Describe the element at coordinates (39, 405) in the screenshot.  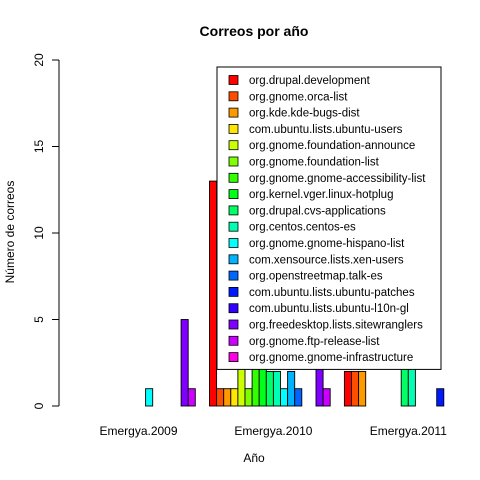
I see `y-tick-label: 0` at that location.